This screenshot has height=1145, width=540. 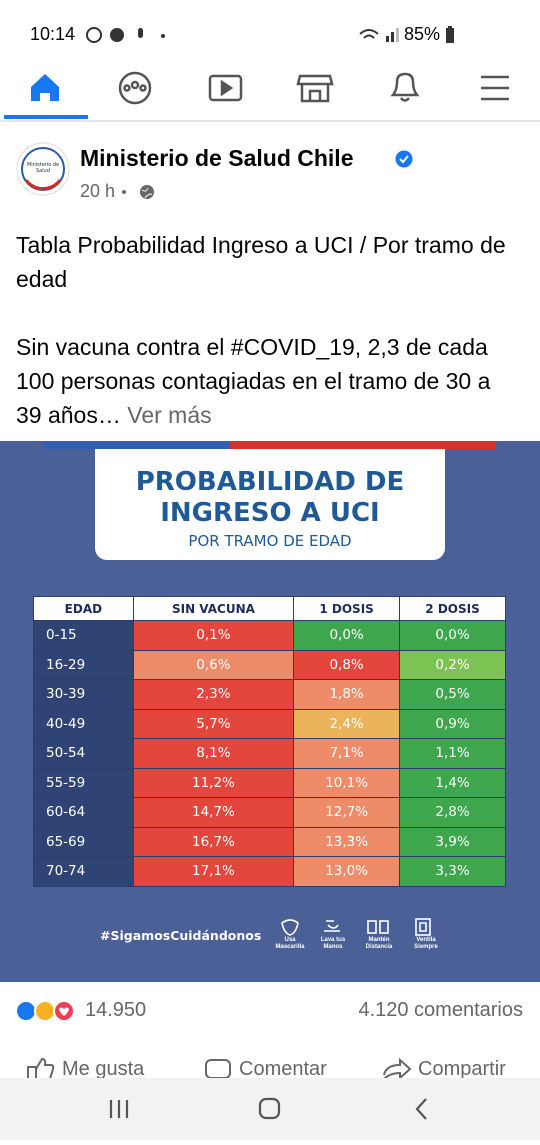 I want to click on status-icons, so click(x=125, y=35).